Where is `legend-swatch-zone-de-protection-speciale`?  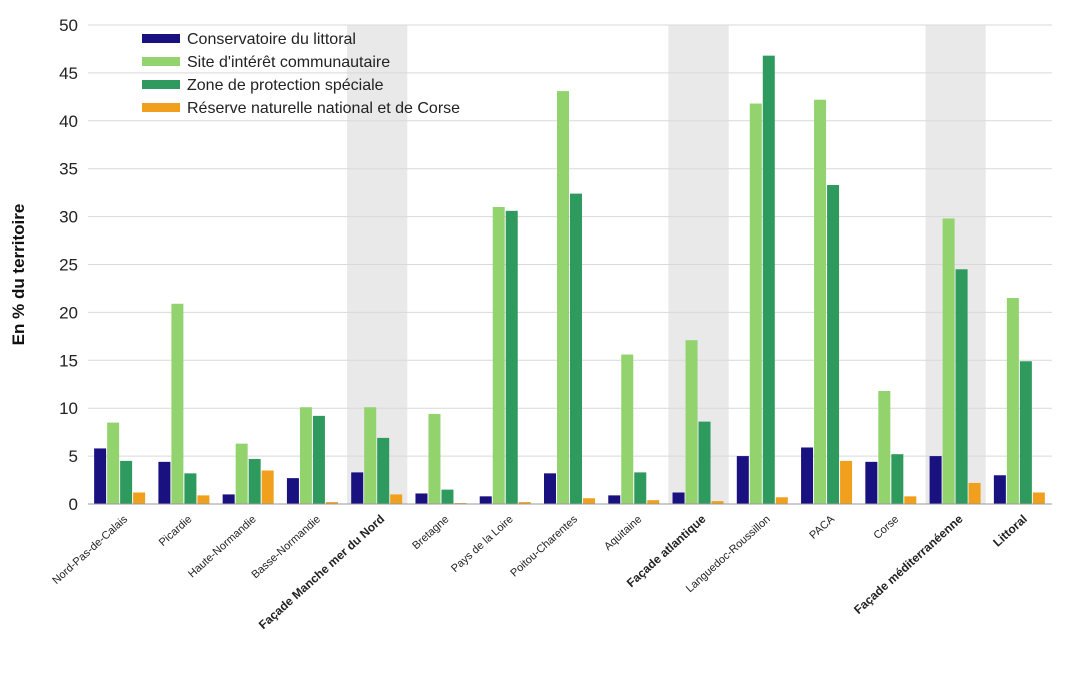 legend-swatch-zone-de-protection-speciale is located at coordinates (161, 84).